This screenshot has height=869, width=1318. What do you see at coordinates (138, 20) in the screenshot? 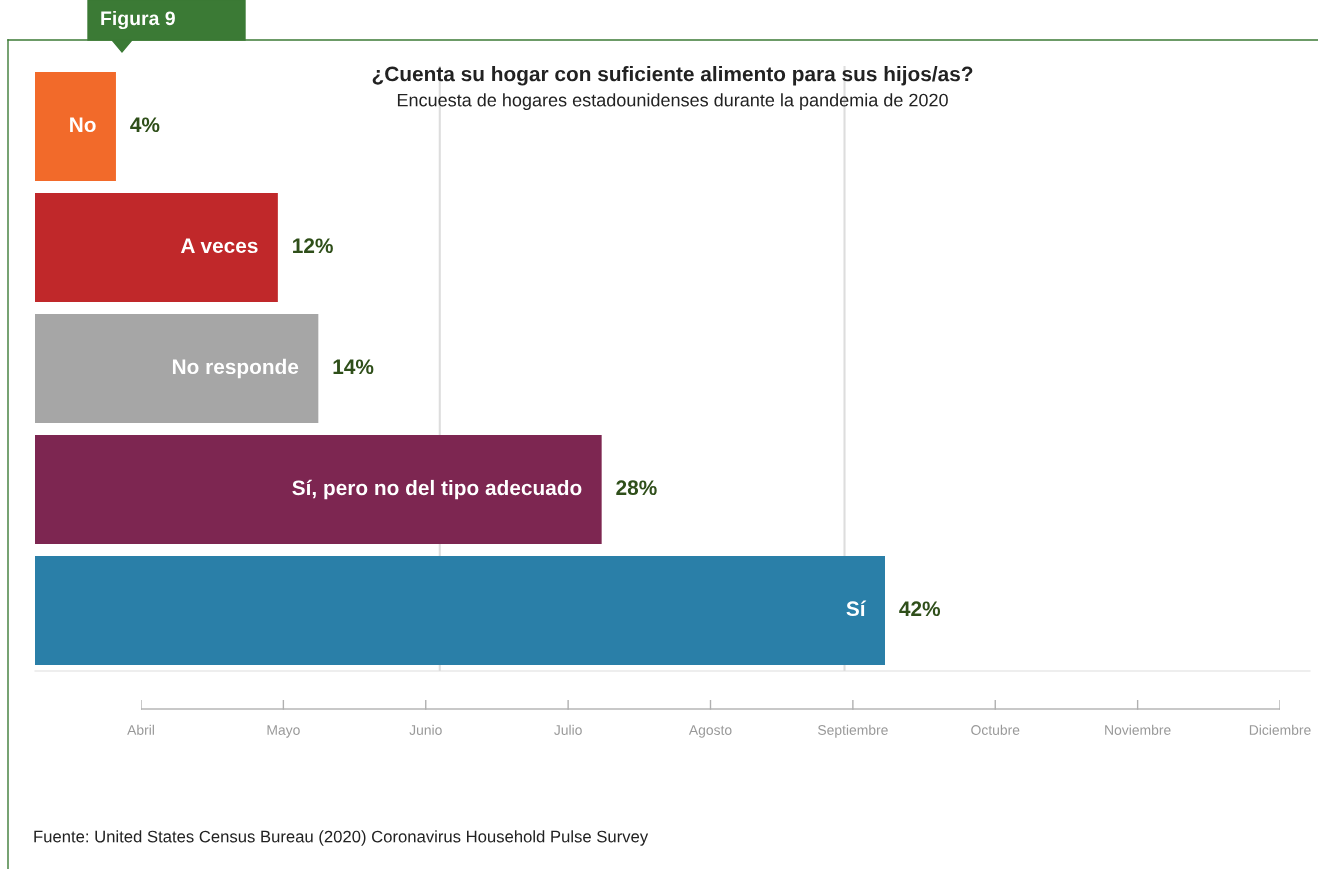
I see `text: Figura 9` at bounding box center [138, 20].